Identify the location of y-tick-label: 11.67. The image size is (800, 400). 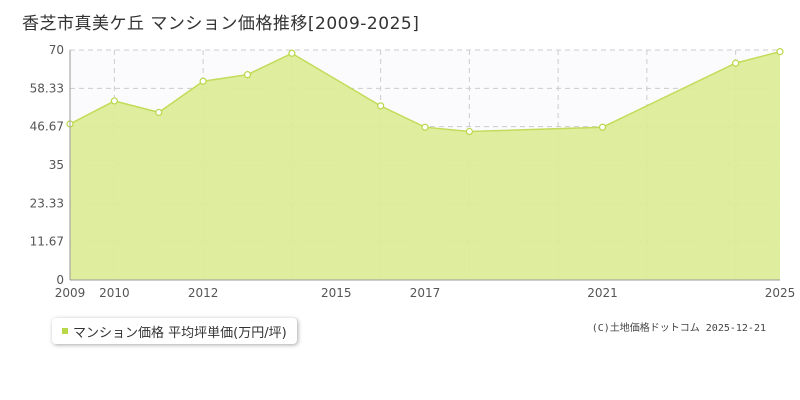
(47, 242).